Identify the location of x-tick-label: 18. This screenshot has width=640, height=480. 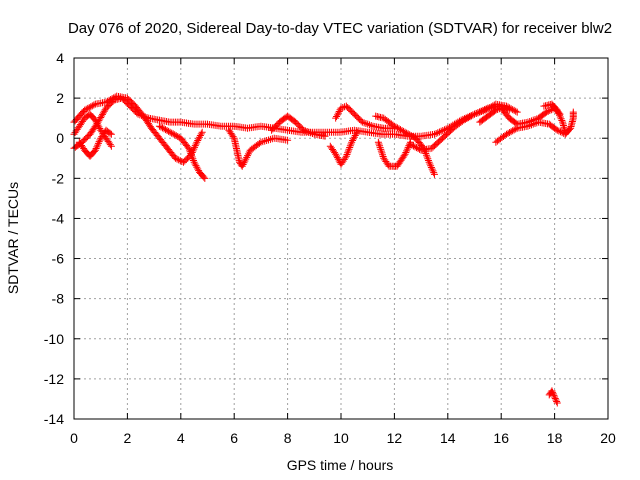
(555, 438).